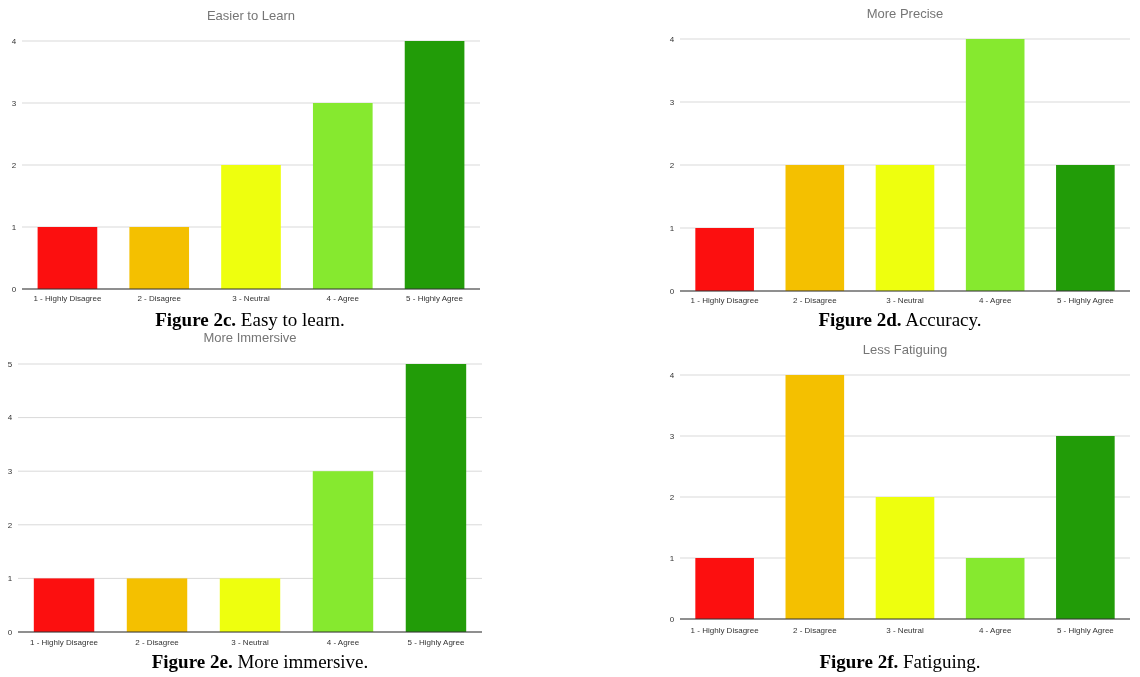  I want to click on chart-title: More Immersive, so click(250, 337).